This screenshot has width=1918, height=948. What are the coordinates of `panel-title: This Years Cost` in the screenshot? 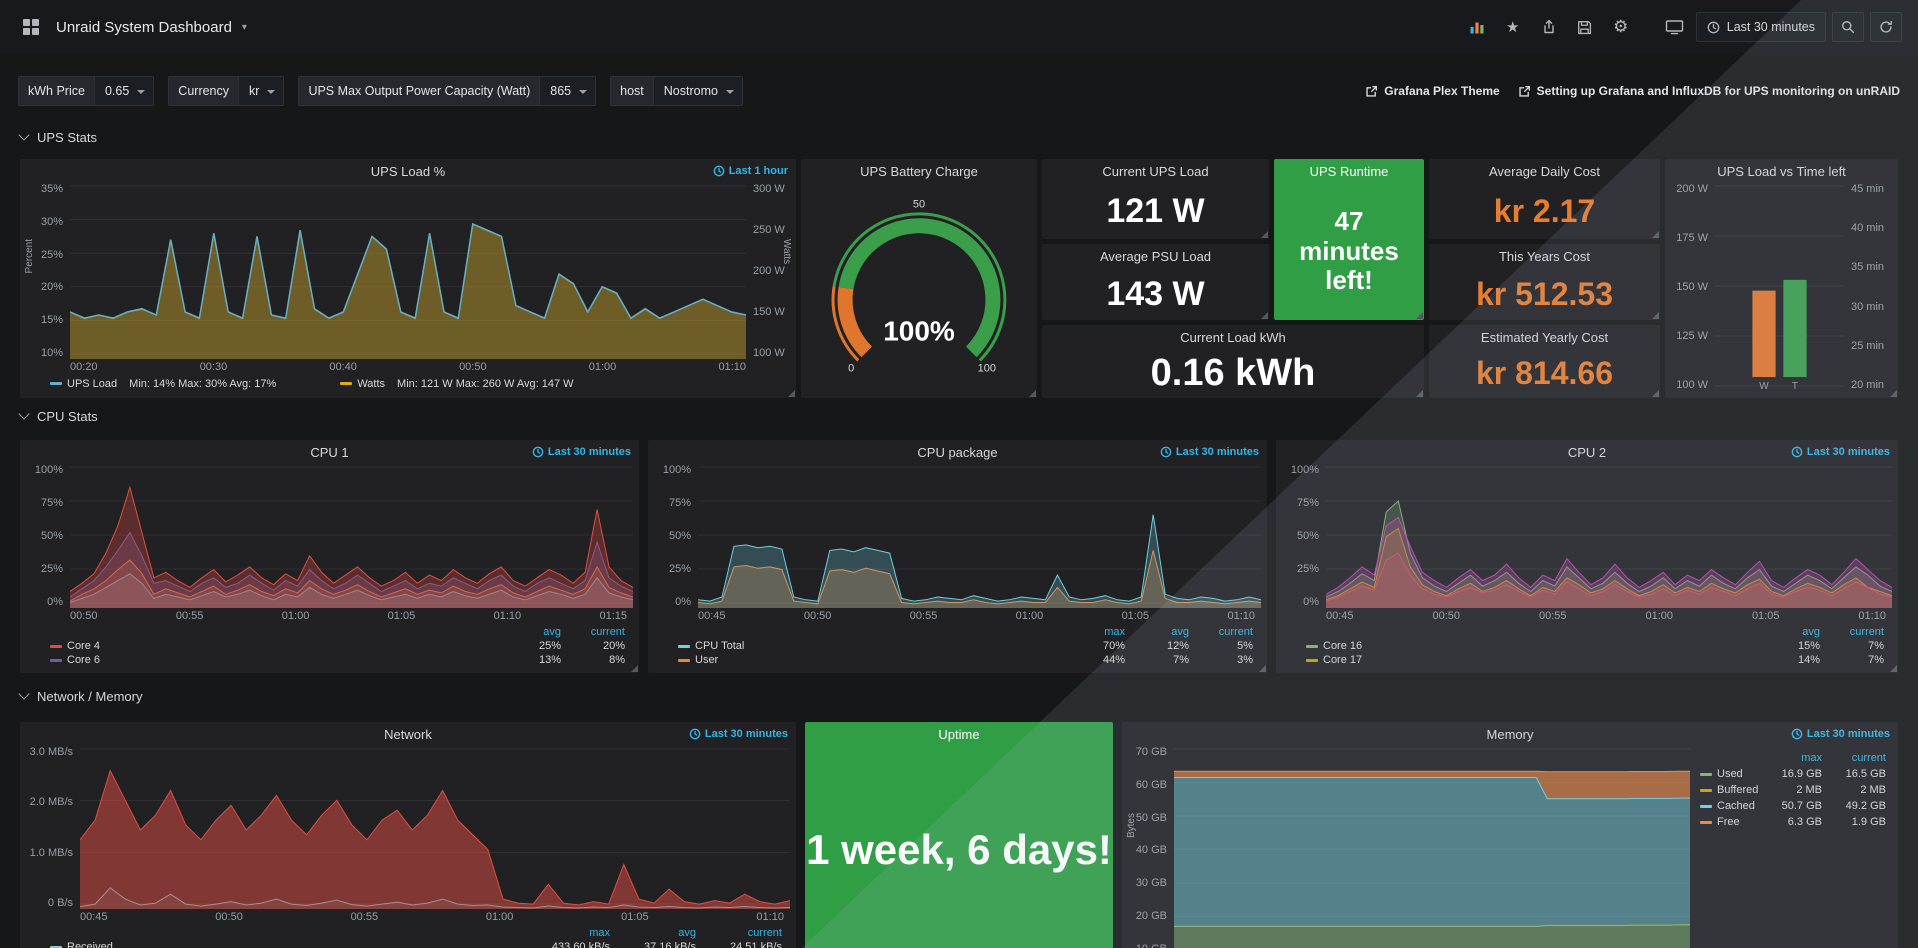 It's located at (1544, 256).